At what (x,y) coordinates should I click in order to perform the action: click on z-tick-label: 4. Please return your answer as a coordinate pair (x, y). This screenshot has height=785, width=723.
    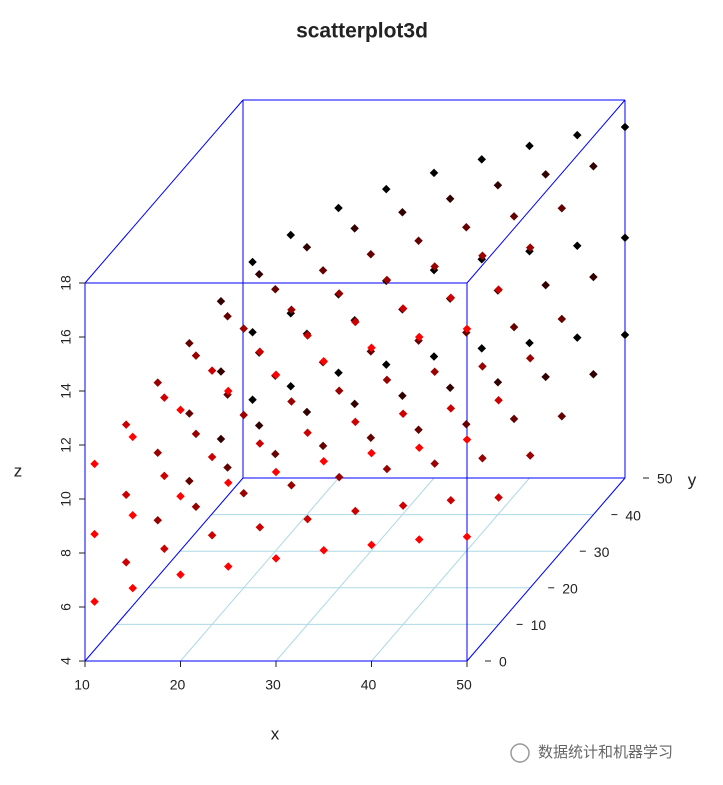
    Looking at the image, I should click on (66, 661).